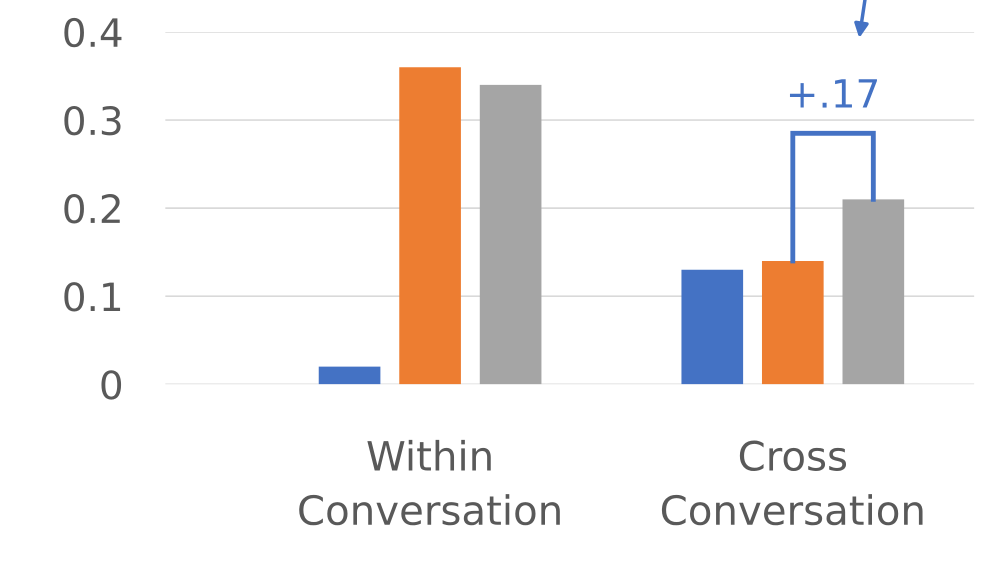 The height and width of the screenshot is (571, 984). I want to click on x-tick-label: Cross Conversation, so click(792, 483).